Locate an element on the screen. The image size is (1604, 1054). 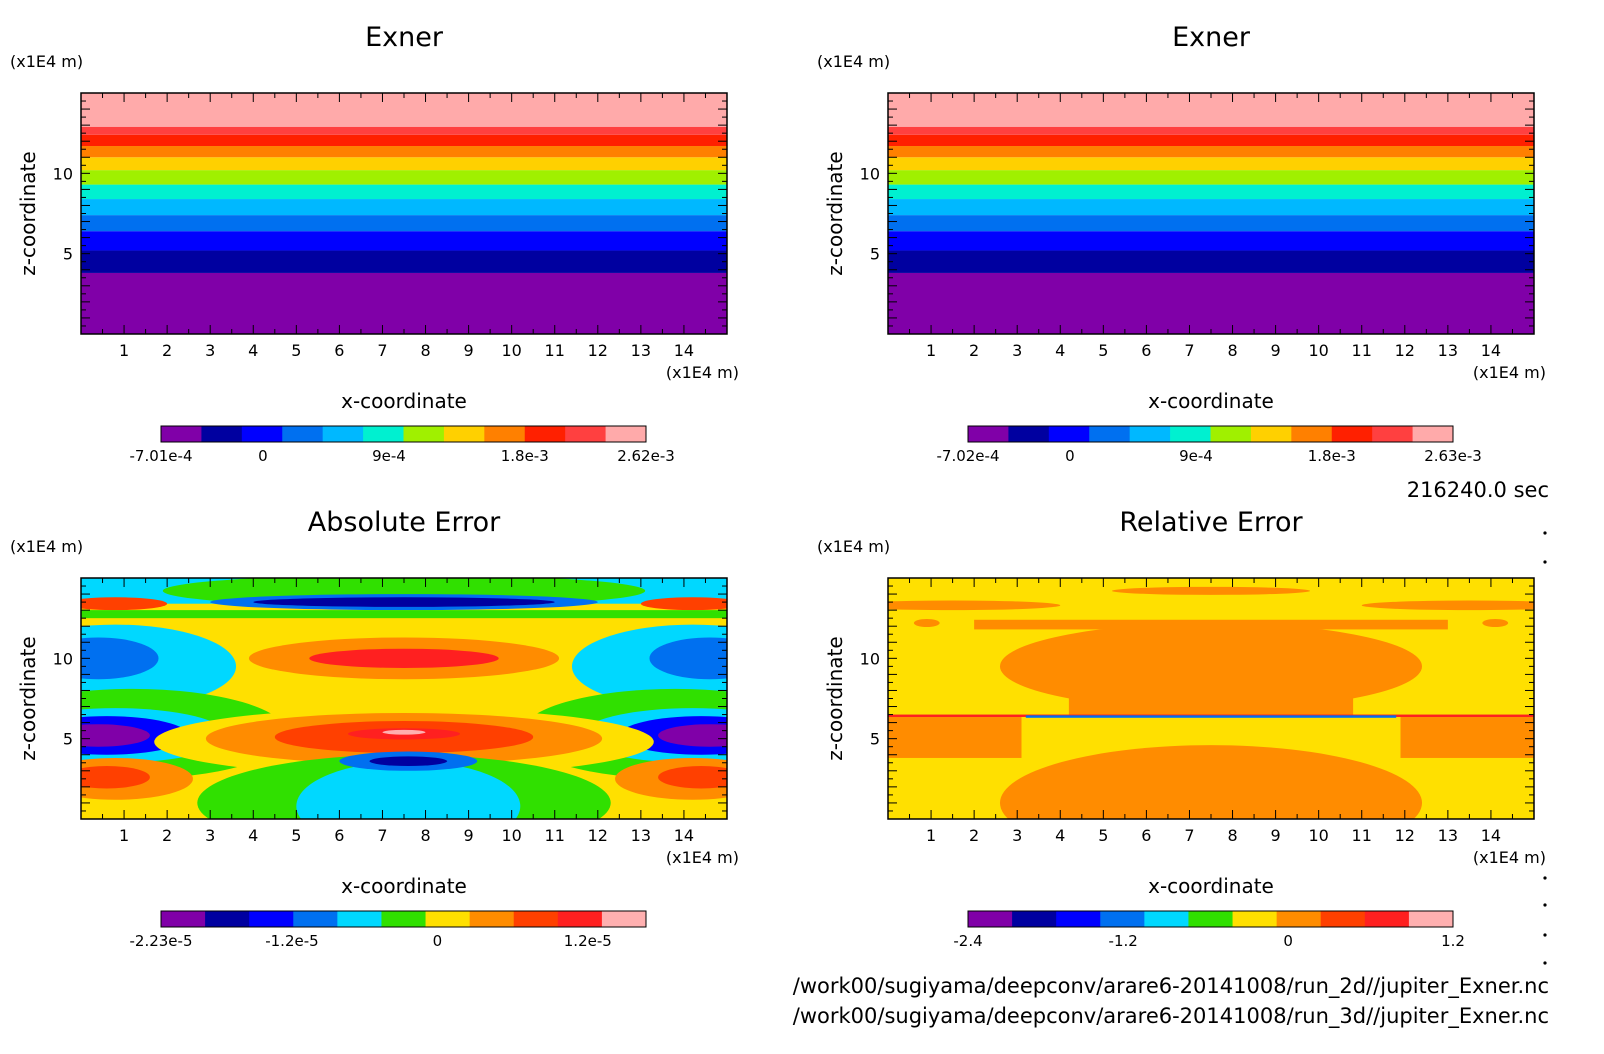
colorbar-tick-label: 0 is located at coordinates (1288, 941).